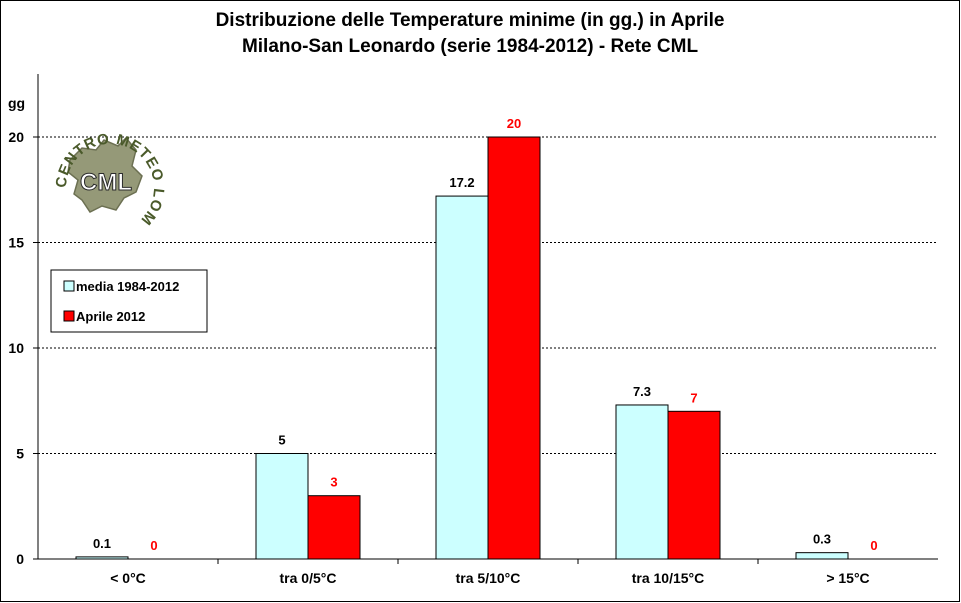  What do you see at coordinates (20, 559) in the screenshot?
I see `y-tick-label: 0` at bounding box center [20, 559].